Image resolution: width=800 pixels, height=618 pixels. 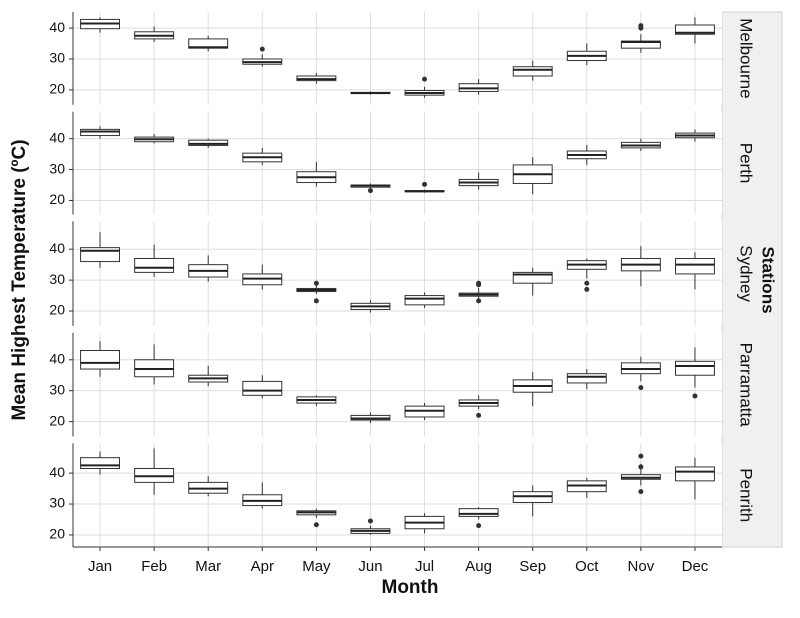 I want to click on strip-label: Melbourne, so click(x=746, y=58).